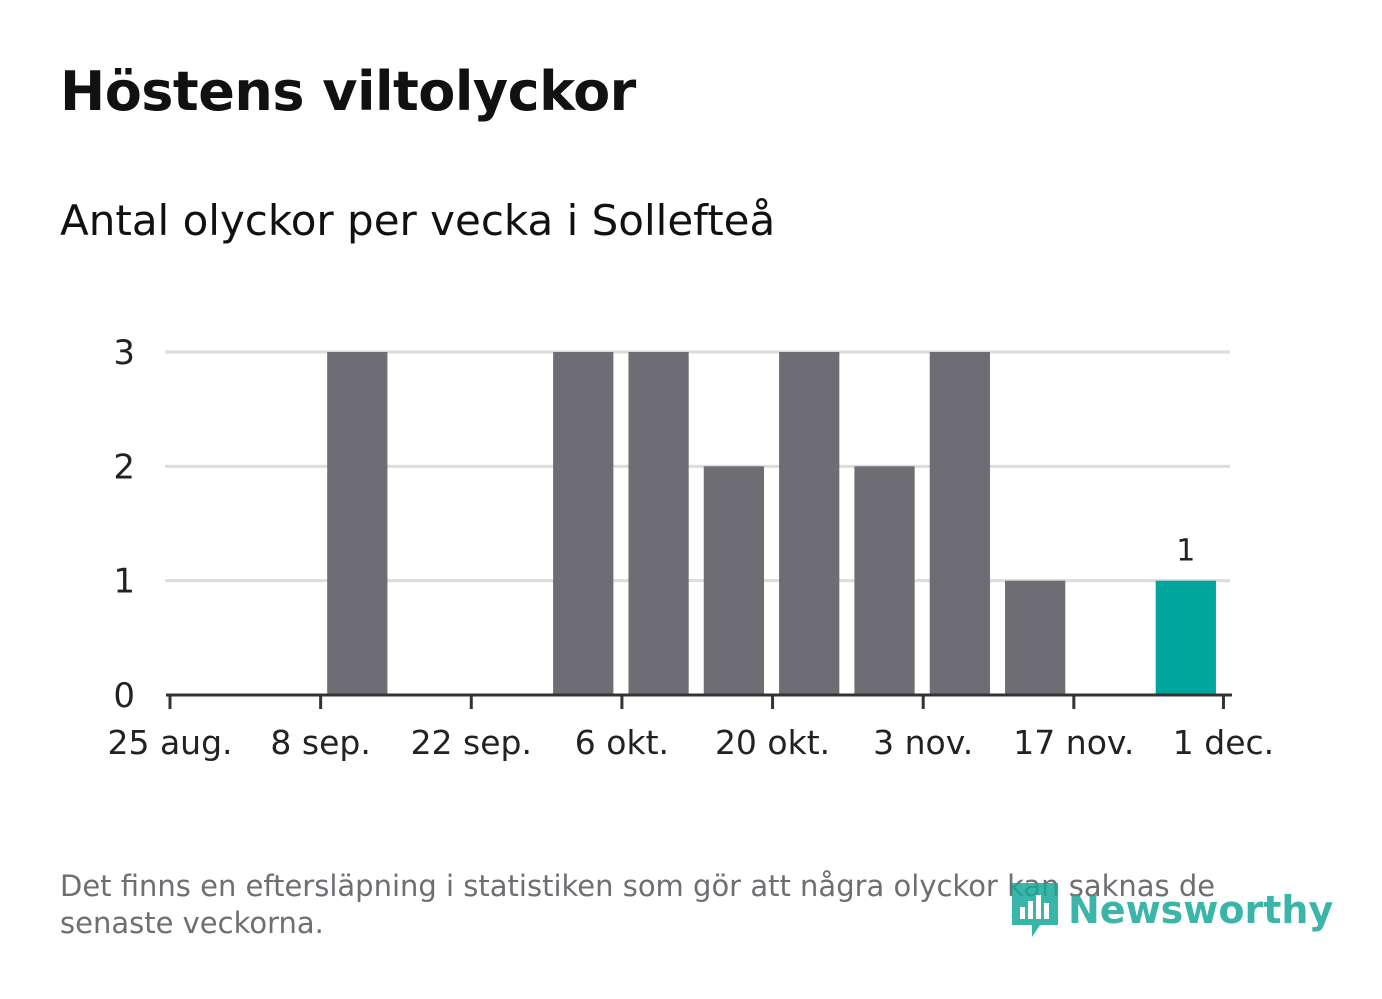 This screenshot has height=999, width=1382. What do you see at coordinates (1201, 910) in the screenshot?
I see `logo-text: Newsworthy` at bounding box center [1201, 910].